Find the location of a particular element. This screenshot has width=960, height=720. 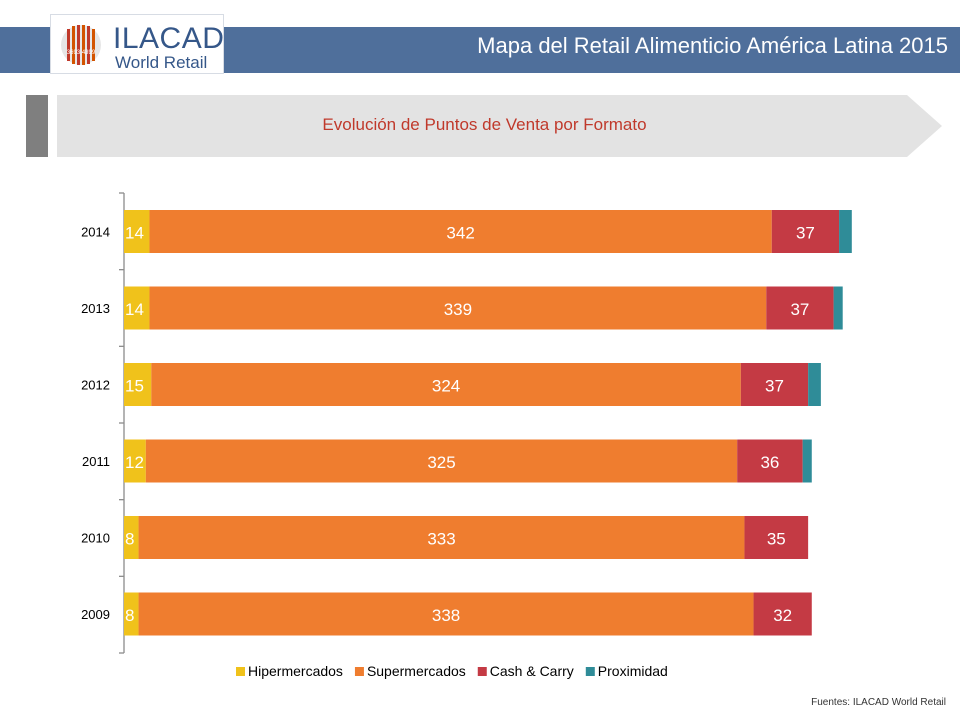

data-label: 338 is located at coordinates (446, 615).